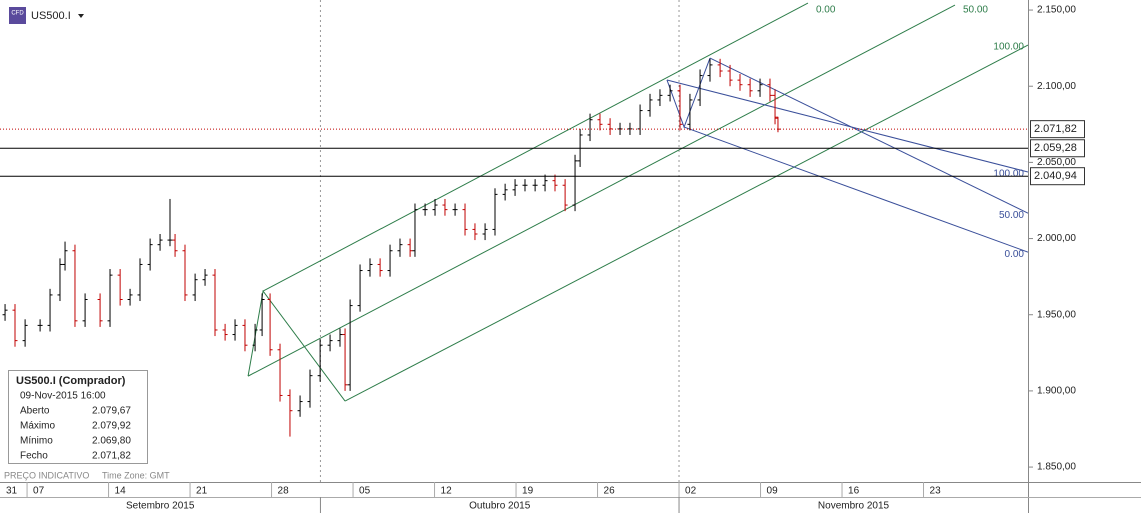  Describe the element at coordinates (1056, 10) in the screenshot. I see `y-tick-label: 2.150,00` at that location.